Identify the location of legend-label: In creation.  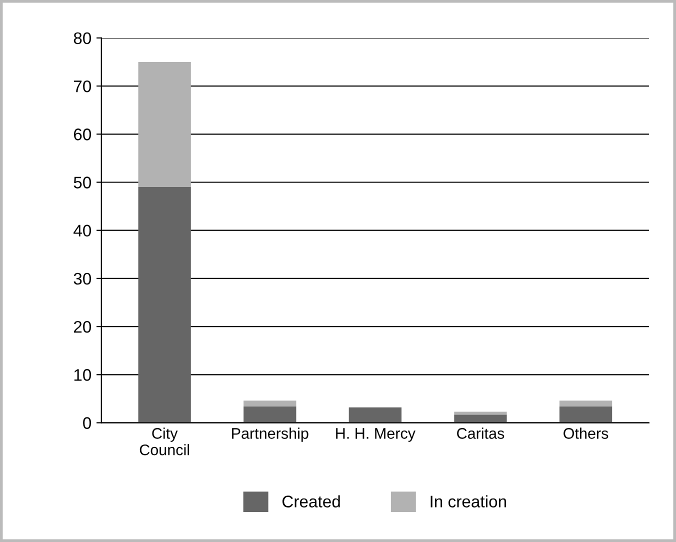
(468, 501).